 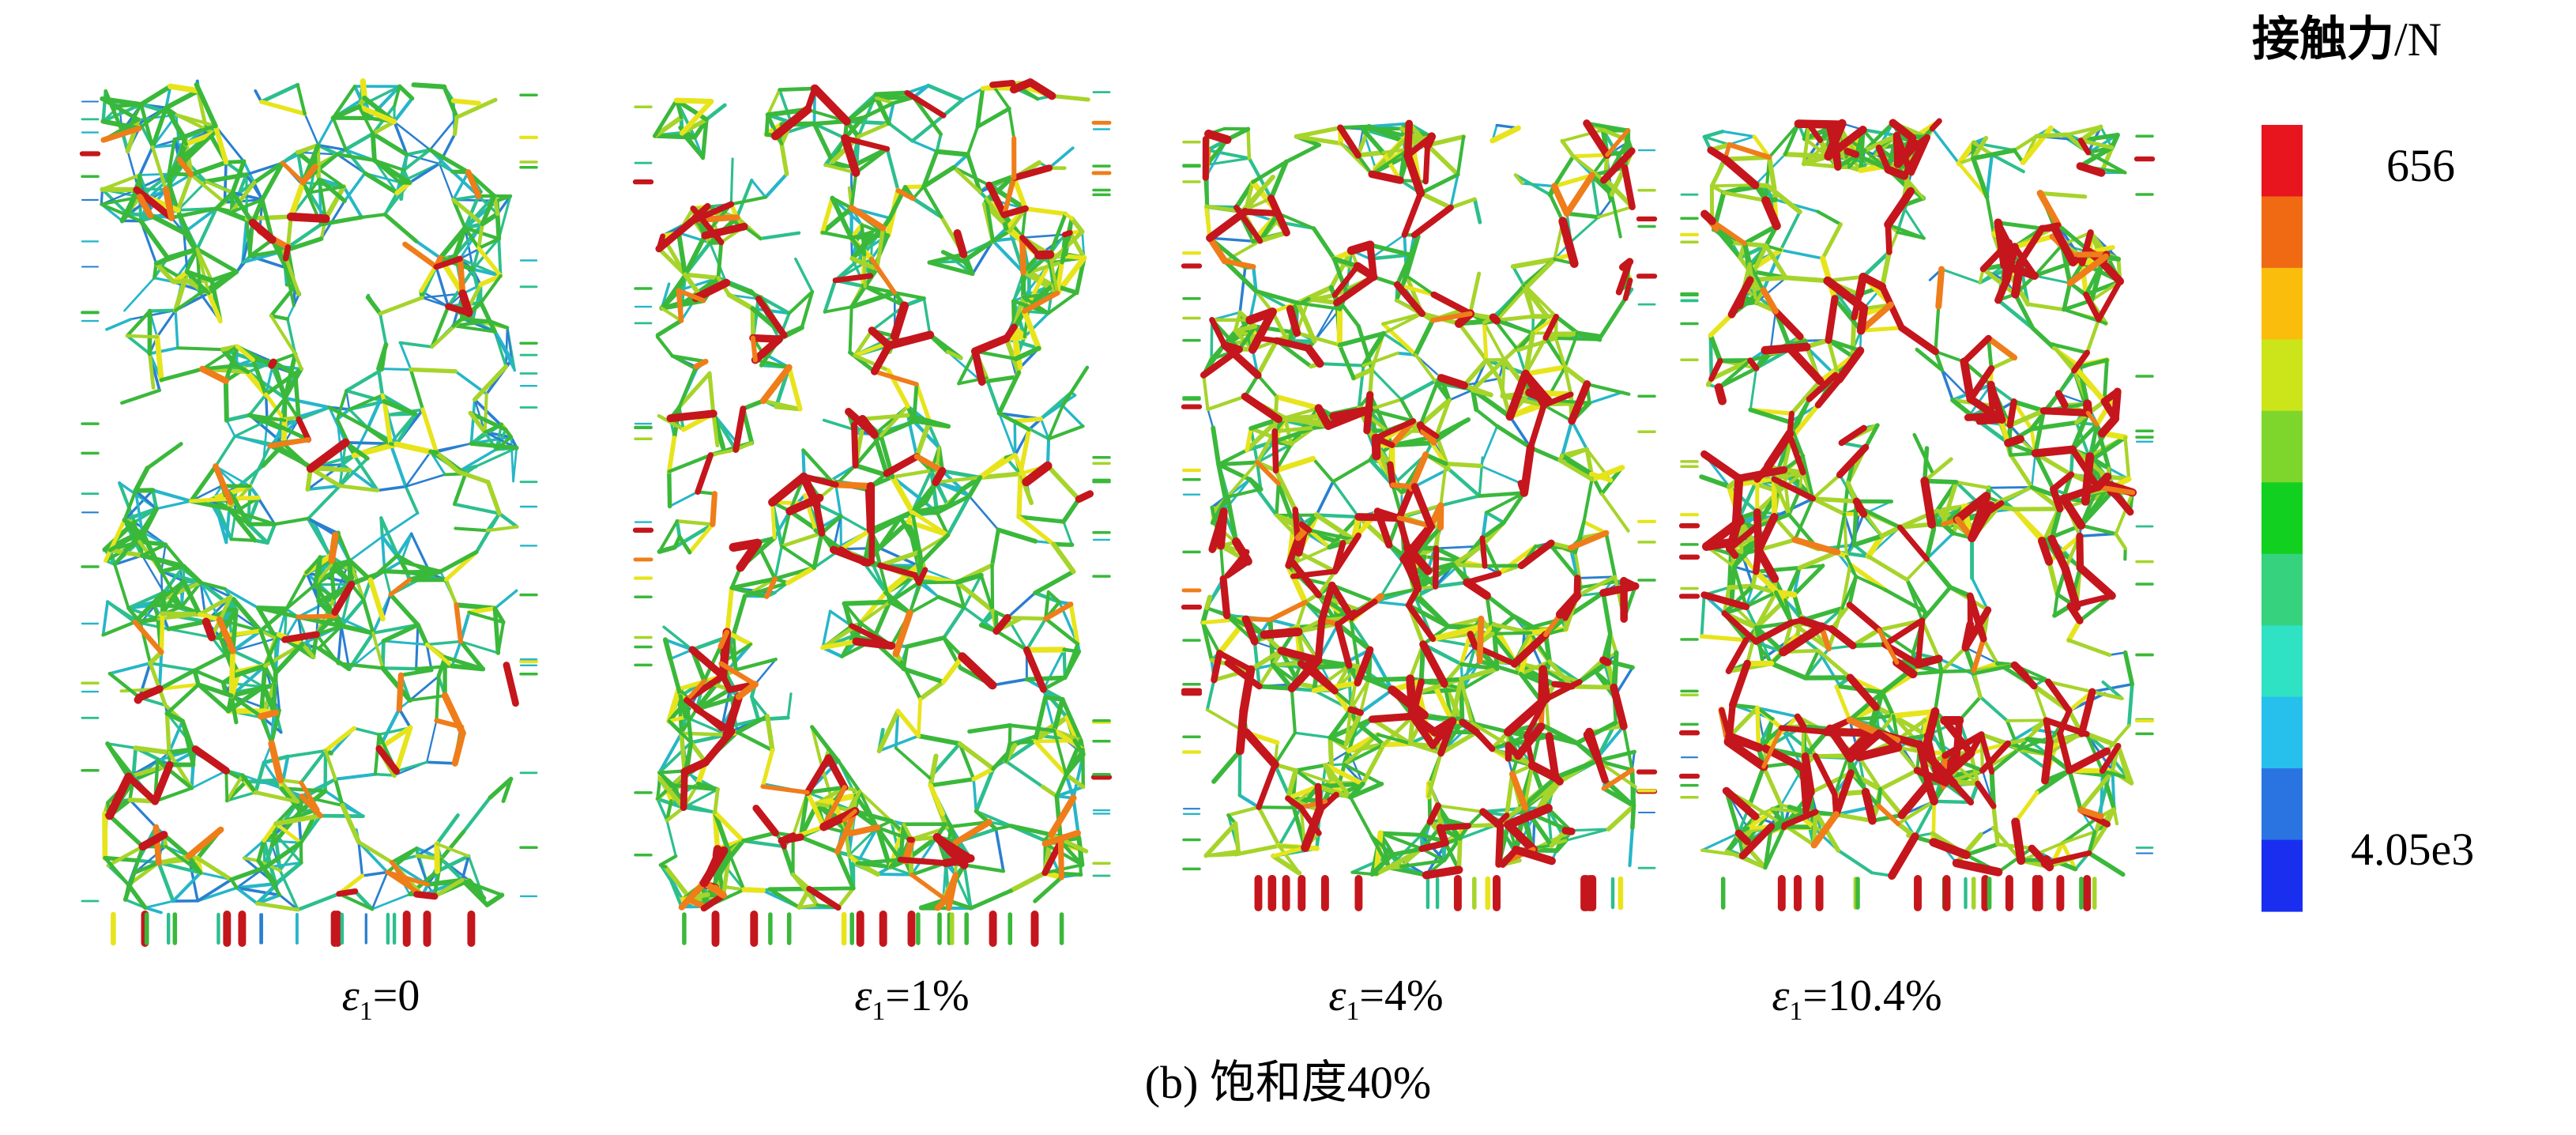 I want to click on force-chain-layer-top, so click(x=1419, y=499).